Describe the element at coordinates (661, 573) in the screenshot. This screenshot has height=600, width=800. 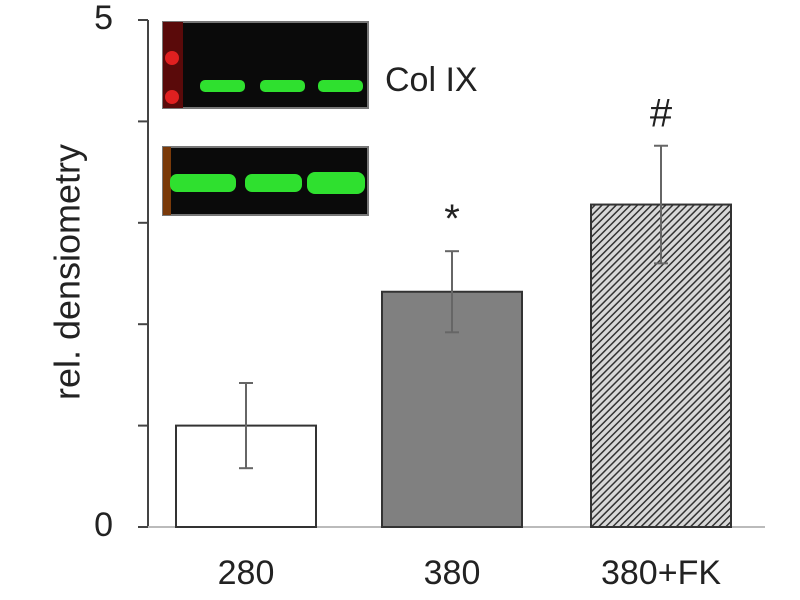
I see `x-tick-label: 380+FK` at that location.